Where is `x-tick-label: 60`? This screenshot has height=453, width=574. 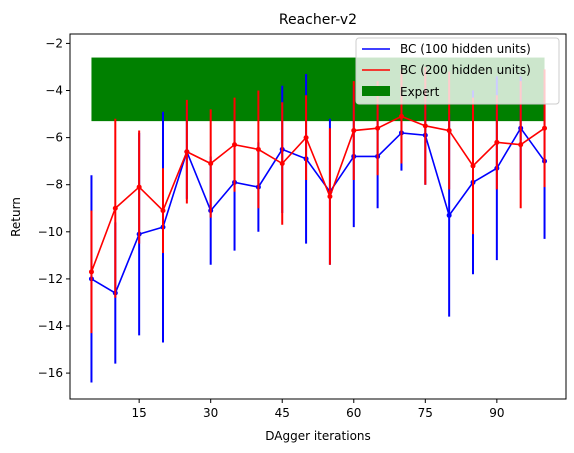
x-tick-label: 60 is located at coordinates (353, 413).